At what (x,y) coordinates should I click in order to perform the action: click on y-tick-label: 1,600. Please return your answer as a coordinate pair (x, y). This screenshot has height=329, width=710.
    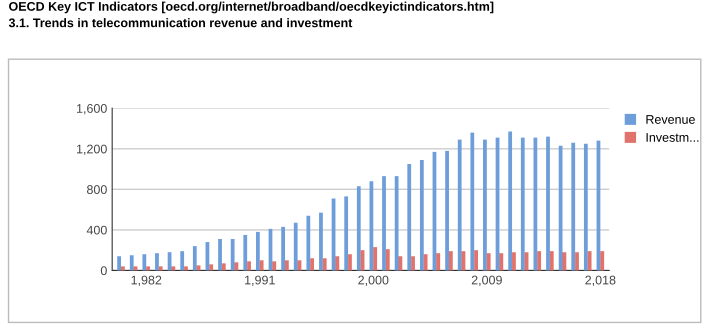
    Looking at the image, I should click on (91, 109).